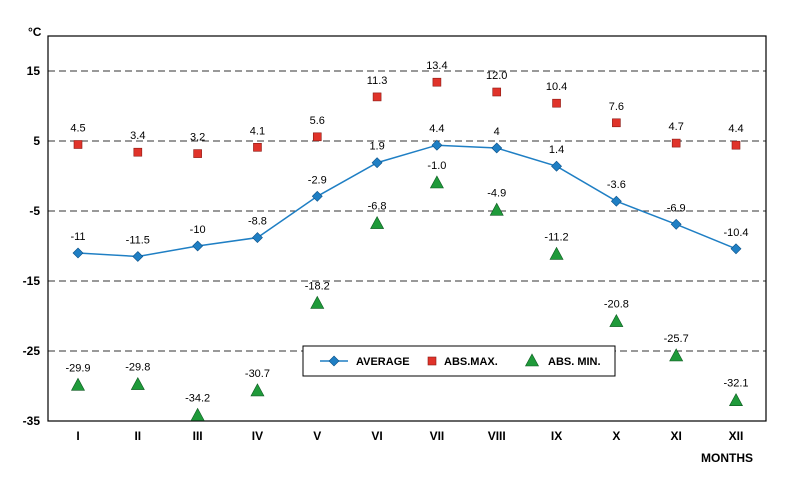  I want to click on x-tick-label: IV, so click(257, 436).